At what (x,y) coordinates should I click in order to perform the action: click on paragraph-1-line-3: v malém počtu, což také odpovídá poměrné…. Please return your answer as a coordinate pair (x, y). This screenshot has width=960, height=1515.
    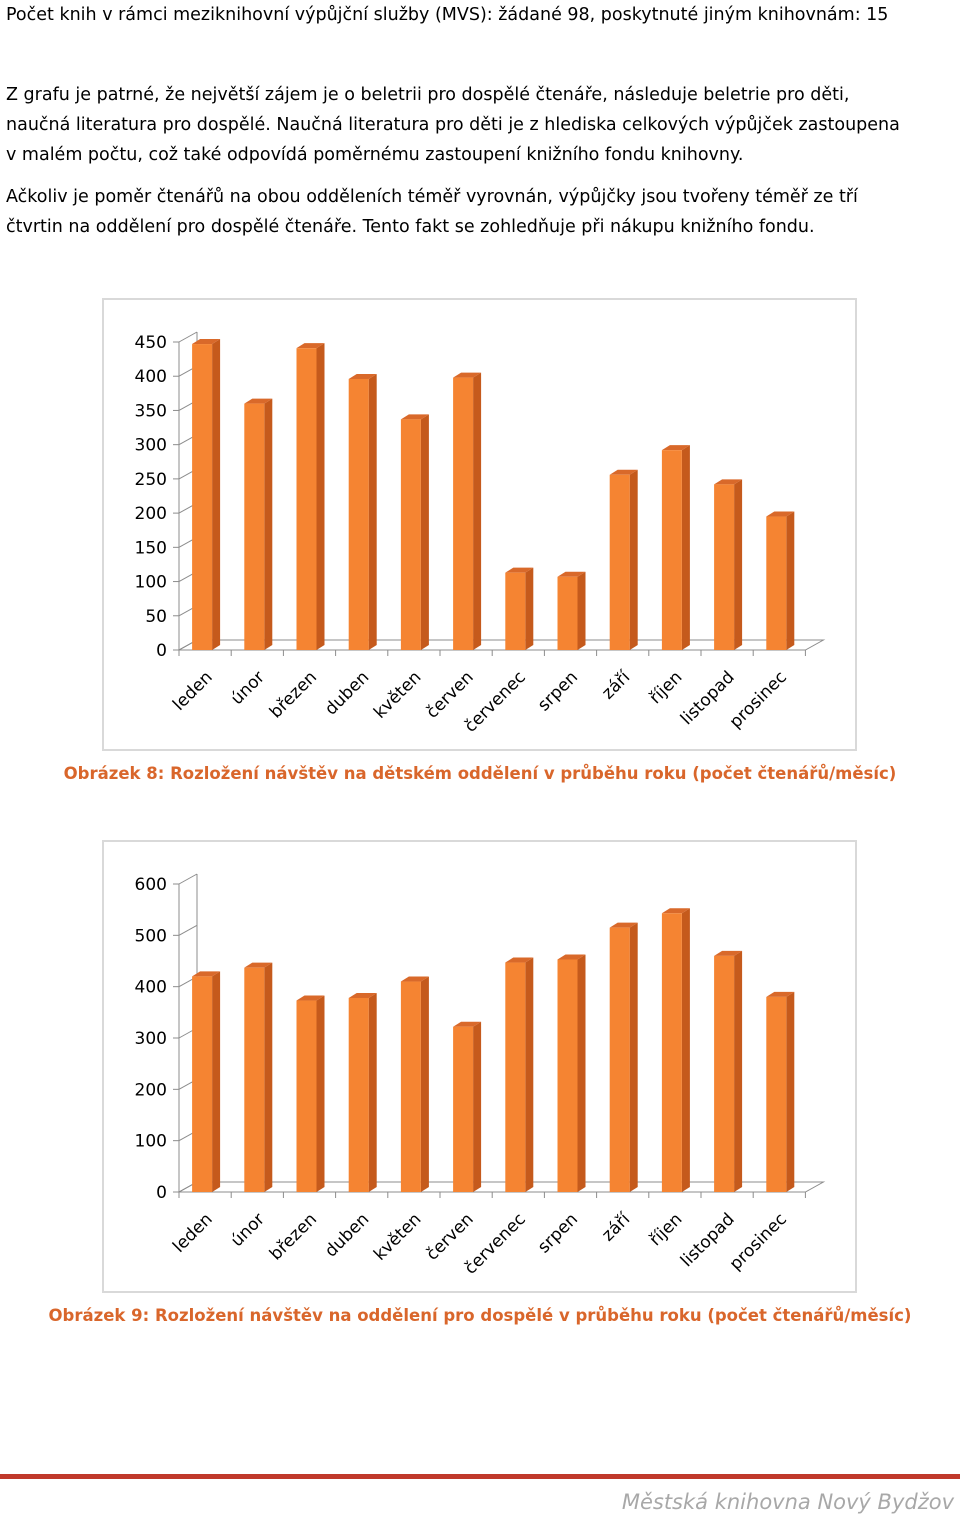
    Looking at the image, I should click on (375, 155).